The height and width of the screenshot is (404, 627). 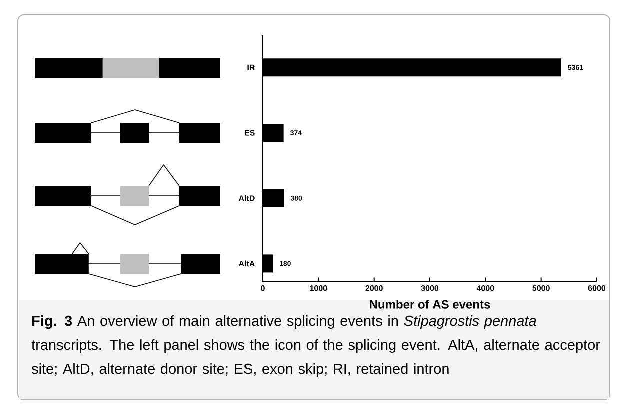 What do you see at coordinates (316, 347) in the screenshot?
I see `text: Fig. 3 An overview of main alternative splicing events in Stipagrostis pennata transcripts. The left panel shows the icon of the splicing event. AltA, alternate acceptor site; AltD, alternate donor site; ES, exon skip; RI, retained intron` at bounding box center [316, 347].